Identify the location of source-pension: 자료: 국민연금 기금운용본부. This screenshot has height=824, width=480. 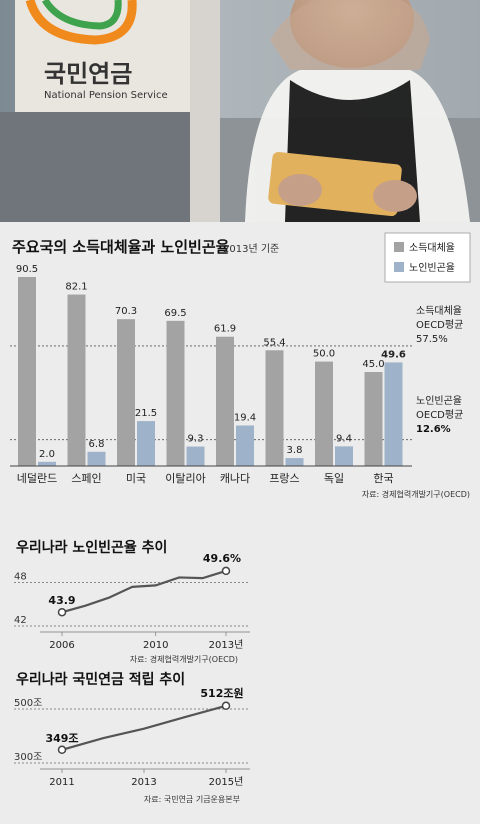
(192, 799).